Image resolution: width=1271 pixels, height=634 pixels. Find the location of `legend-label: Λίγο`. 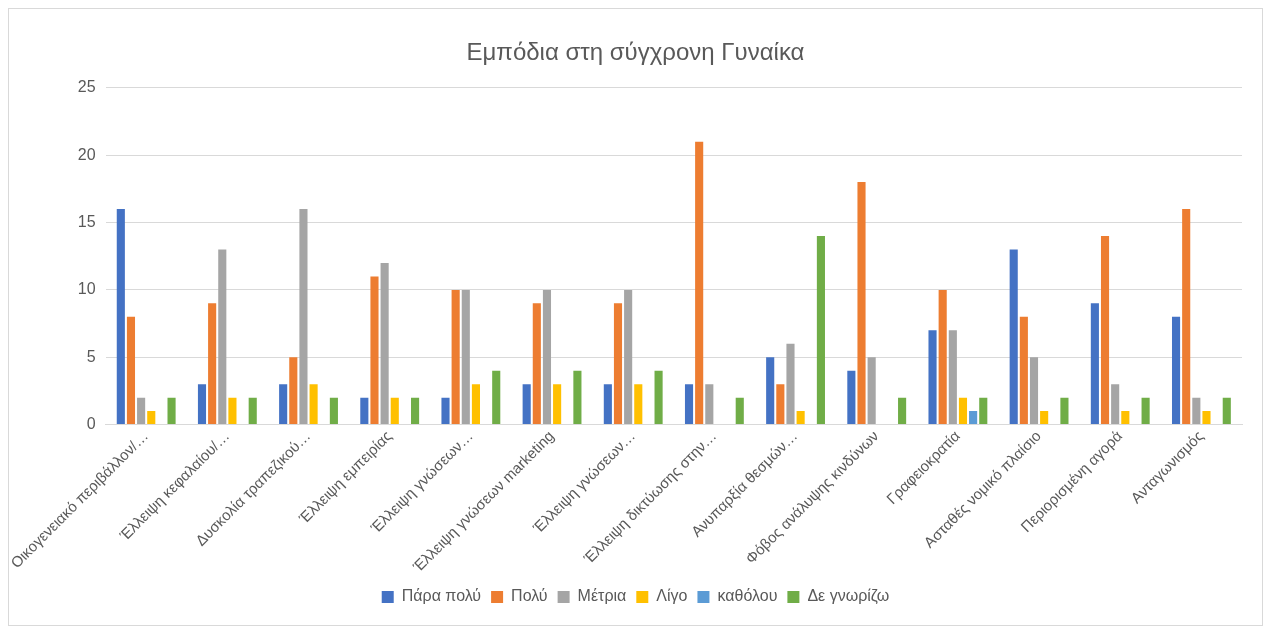

legend-label: Λίγο is located at coordinates (672, 596).